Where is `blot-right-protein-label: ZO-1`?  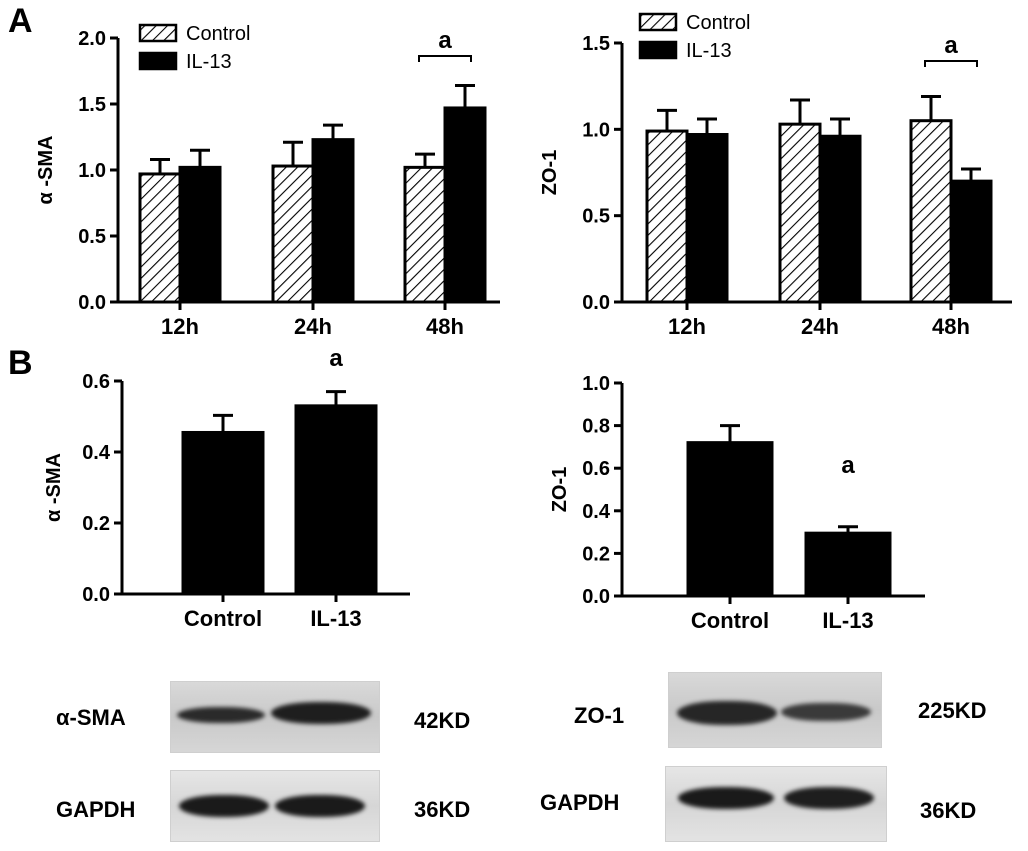
blot-right-protein-label: ZO-1 is located at coordinates (599, 715).